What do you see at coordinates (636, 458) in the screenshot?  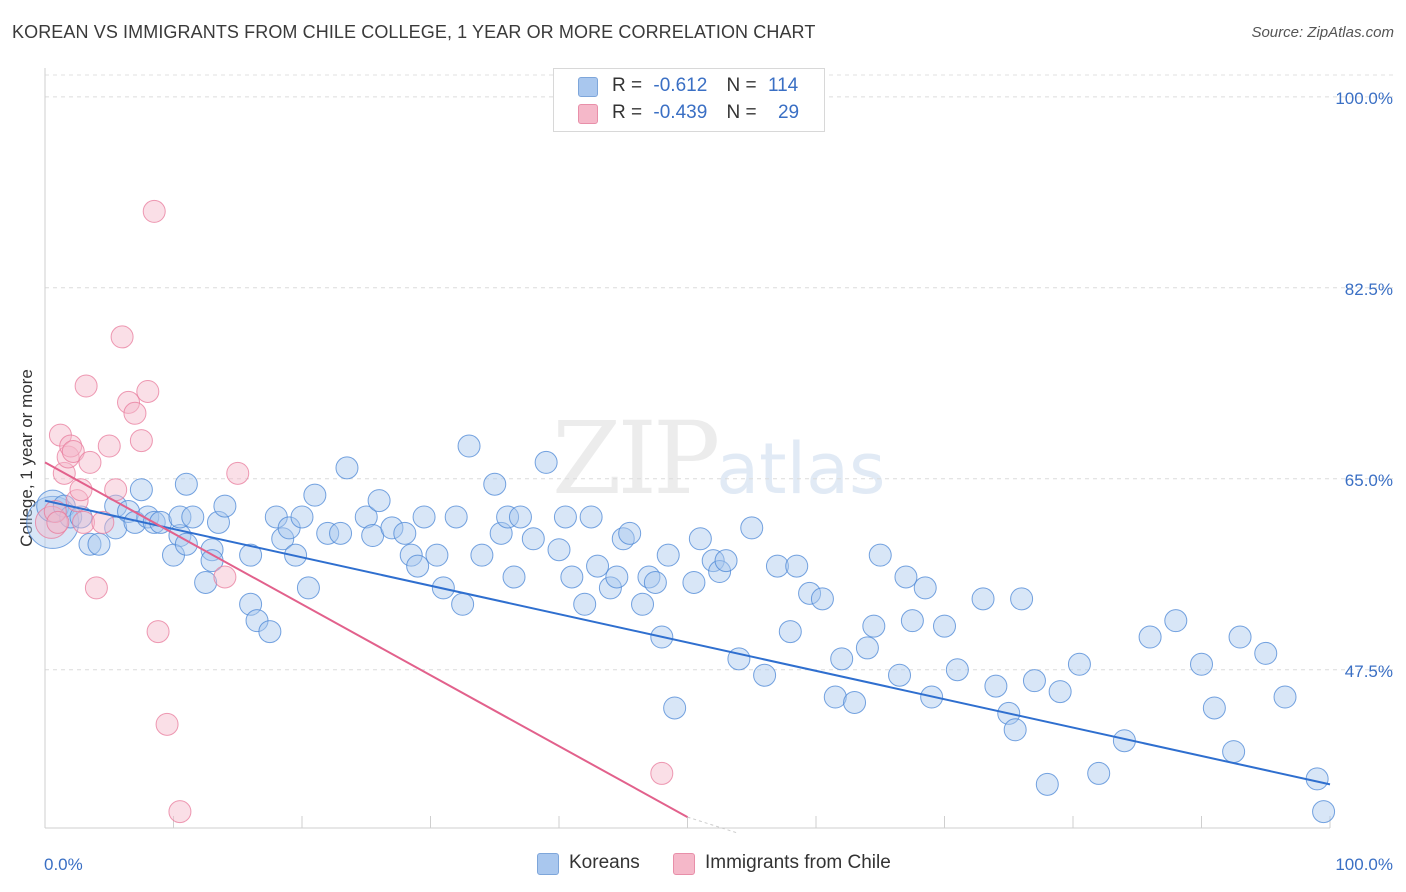 I see `watermark-zip: ZIP` at bounding box center [636, 458].